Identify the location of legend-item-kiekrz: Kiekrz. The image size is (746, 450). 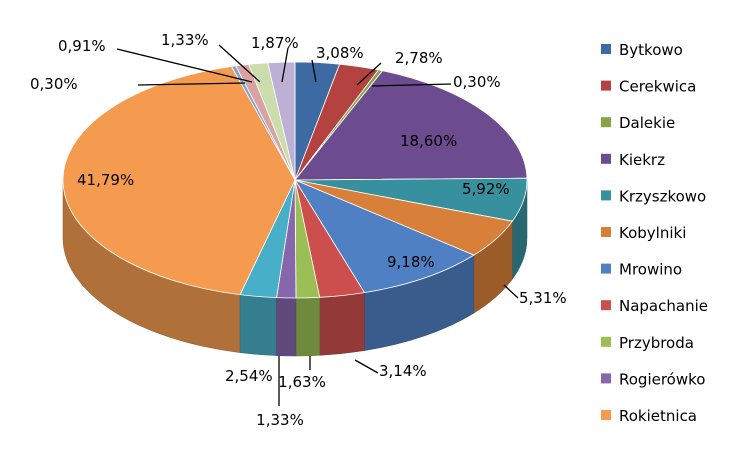
(633, 160).